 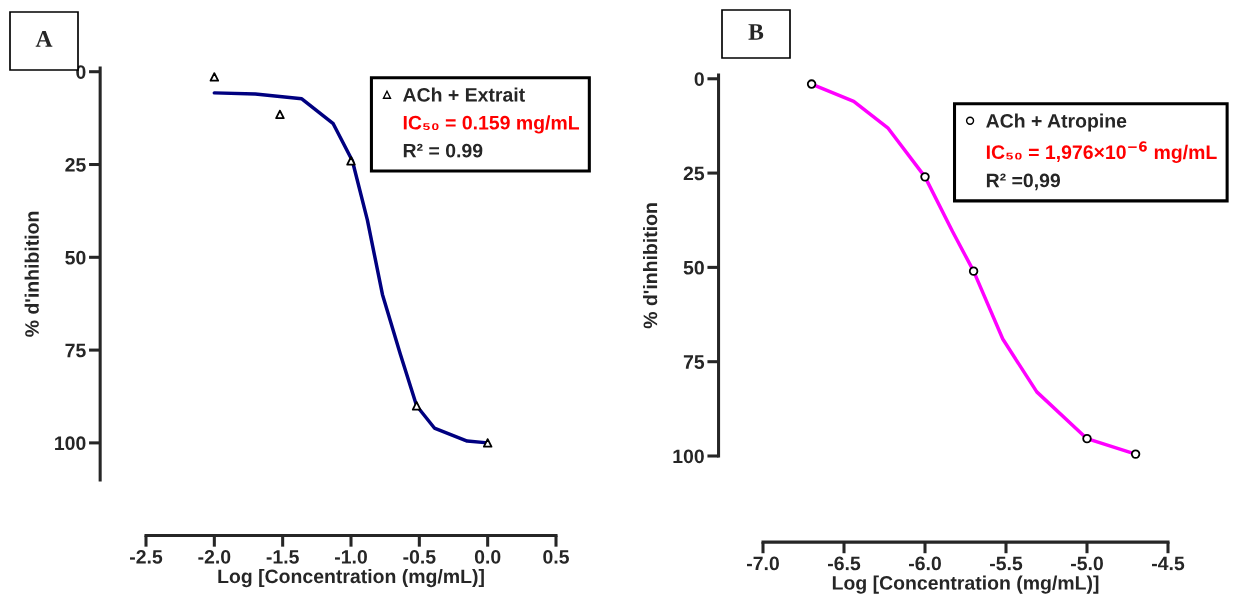 I want to click on annotation: R² = 0.99, so click(x=443, y=150).